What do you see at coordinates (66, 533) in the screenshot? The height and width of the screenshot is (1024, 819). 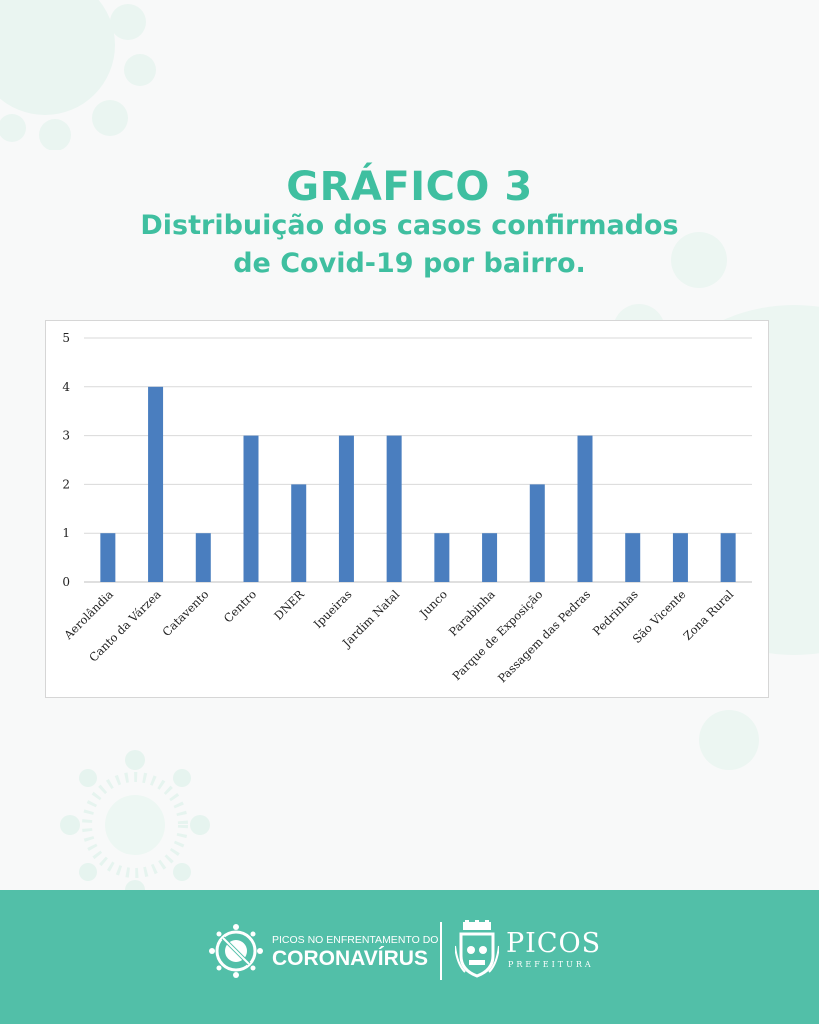 I see `y-tick-label: 1` at bounding box center [66, 533].